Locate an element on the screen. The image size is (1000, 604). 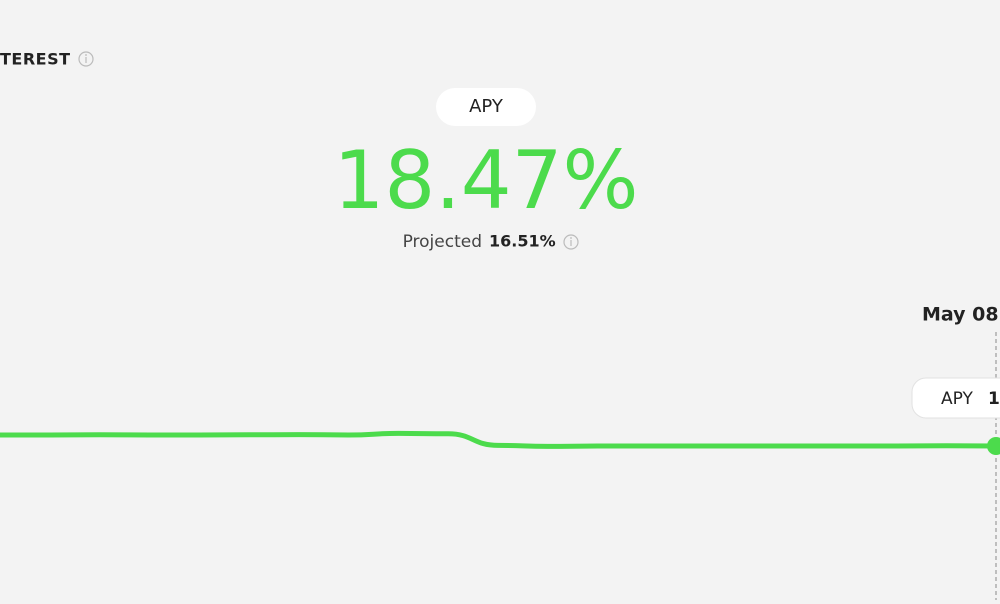
tooltip-label: APY is located at coordinates (957, 399).